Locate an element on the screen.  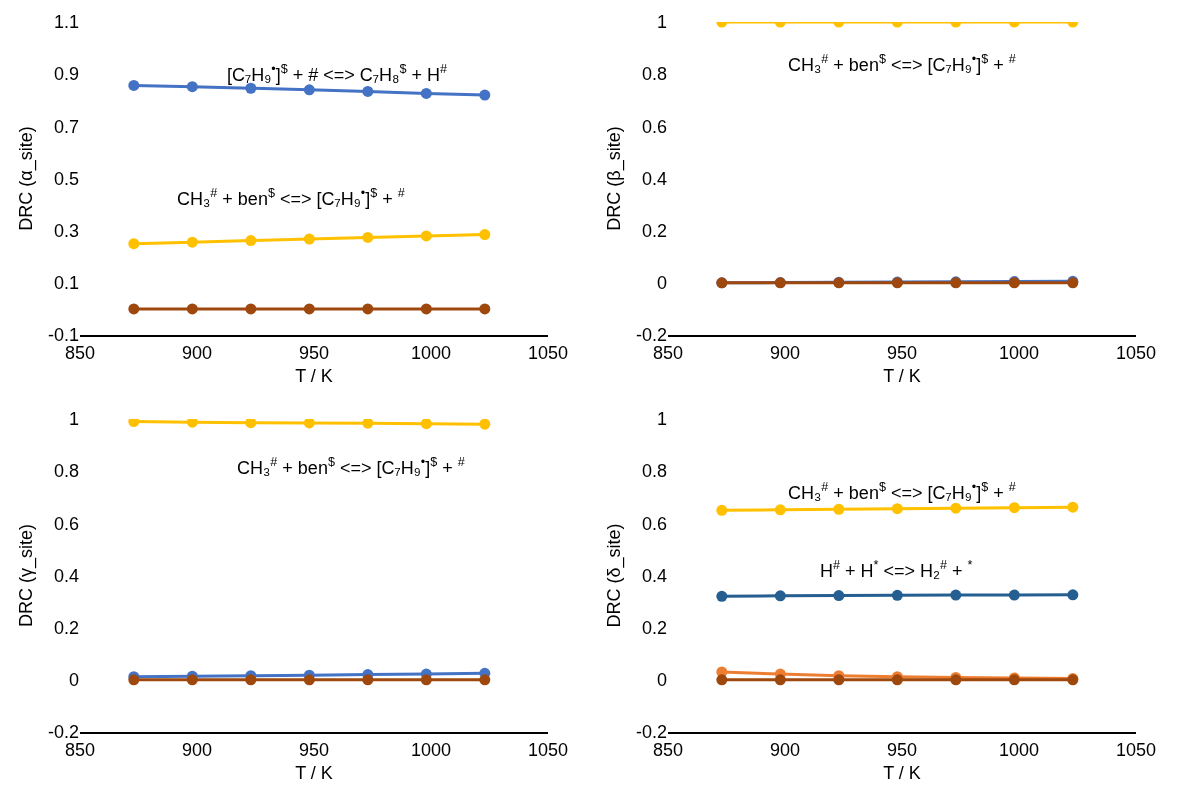
y-tick-label: 0.3 is located at coordinates (66, 230).